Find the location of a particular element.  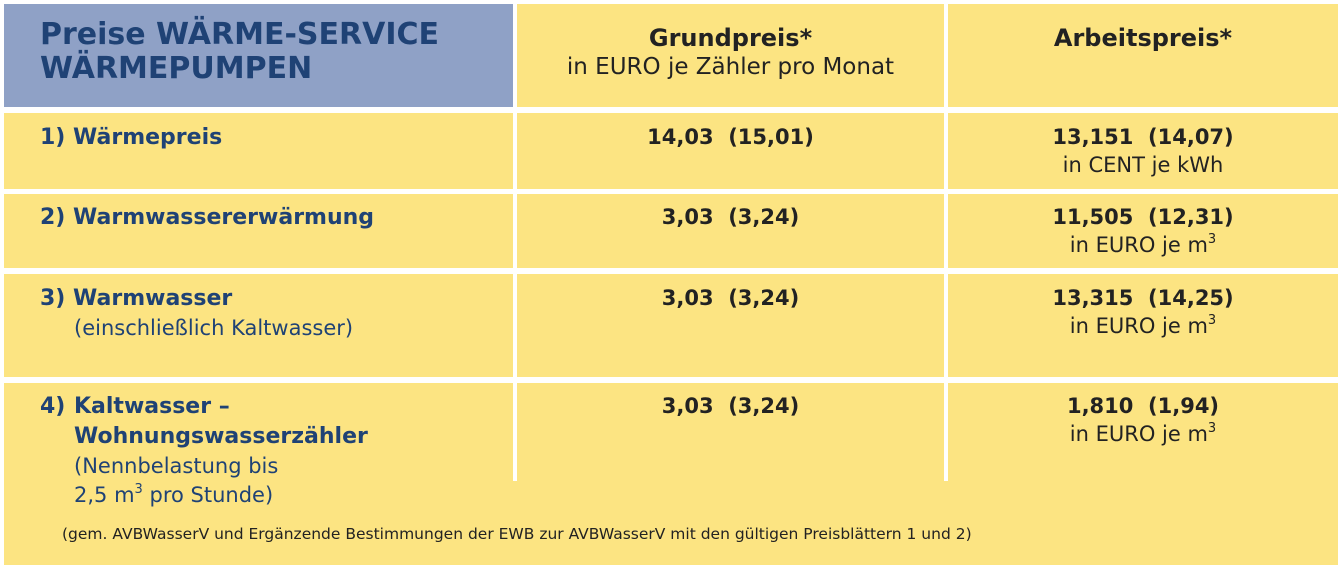

row3-arbeitspreis-cell: 13,315 (14,25) in EURO je m3 is located at coordinates (1143, 325).